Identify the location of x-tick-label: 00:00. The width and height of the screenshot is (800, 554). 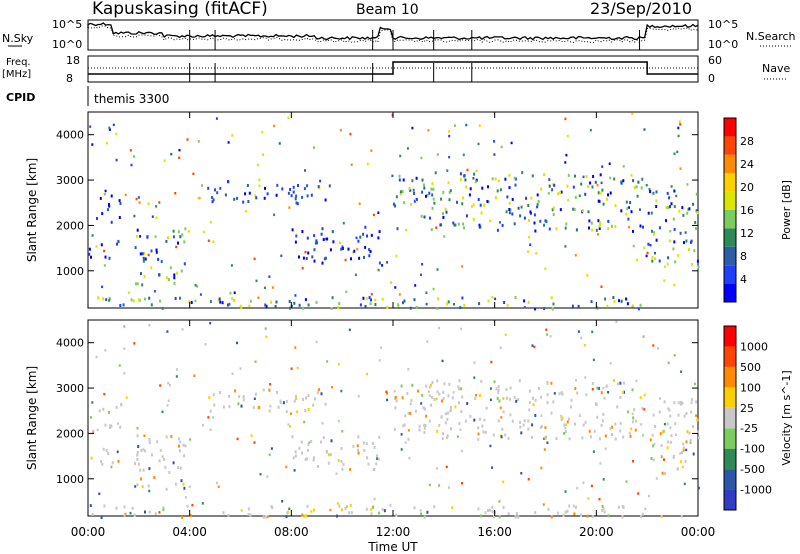
(88, 532).